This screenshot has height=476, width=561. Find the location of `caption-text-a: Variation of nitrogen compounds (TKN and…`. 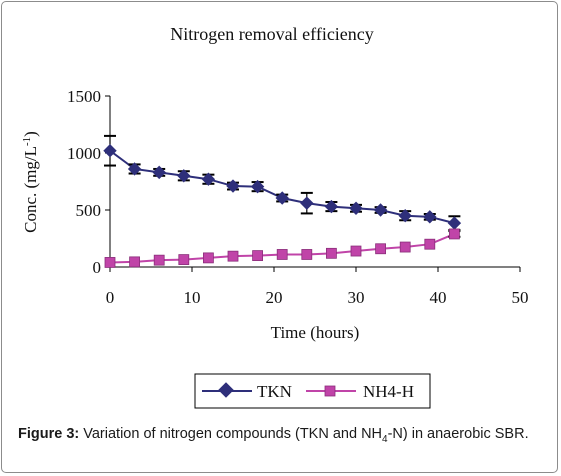

caption-text-a: Variation of nitrogen compounds (TKN and… is located at coordinates (231, 434).